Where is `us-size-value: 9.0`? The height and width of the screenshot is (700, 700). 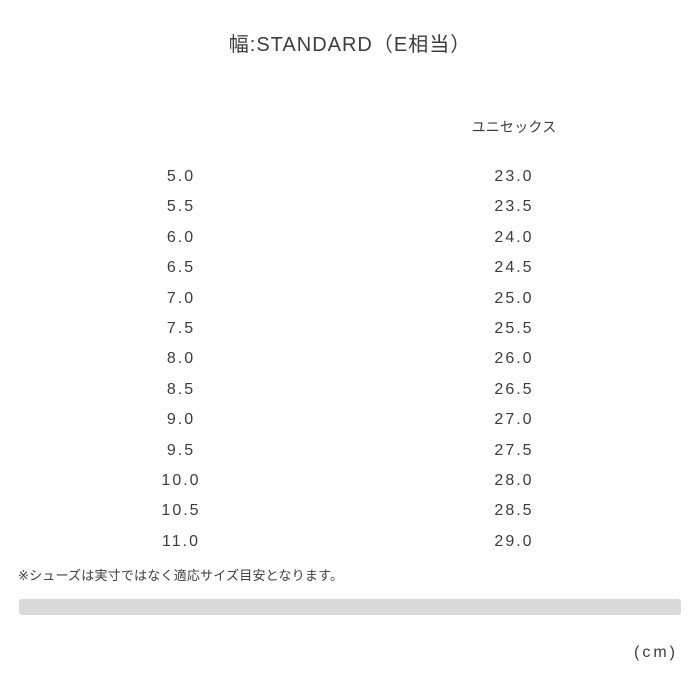
us-size-value: 9.0 is located at coordinates (181, 420).